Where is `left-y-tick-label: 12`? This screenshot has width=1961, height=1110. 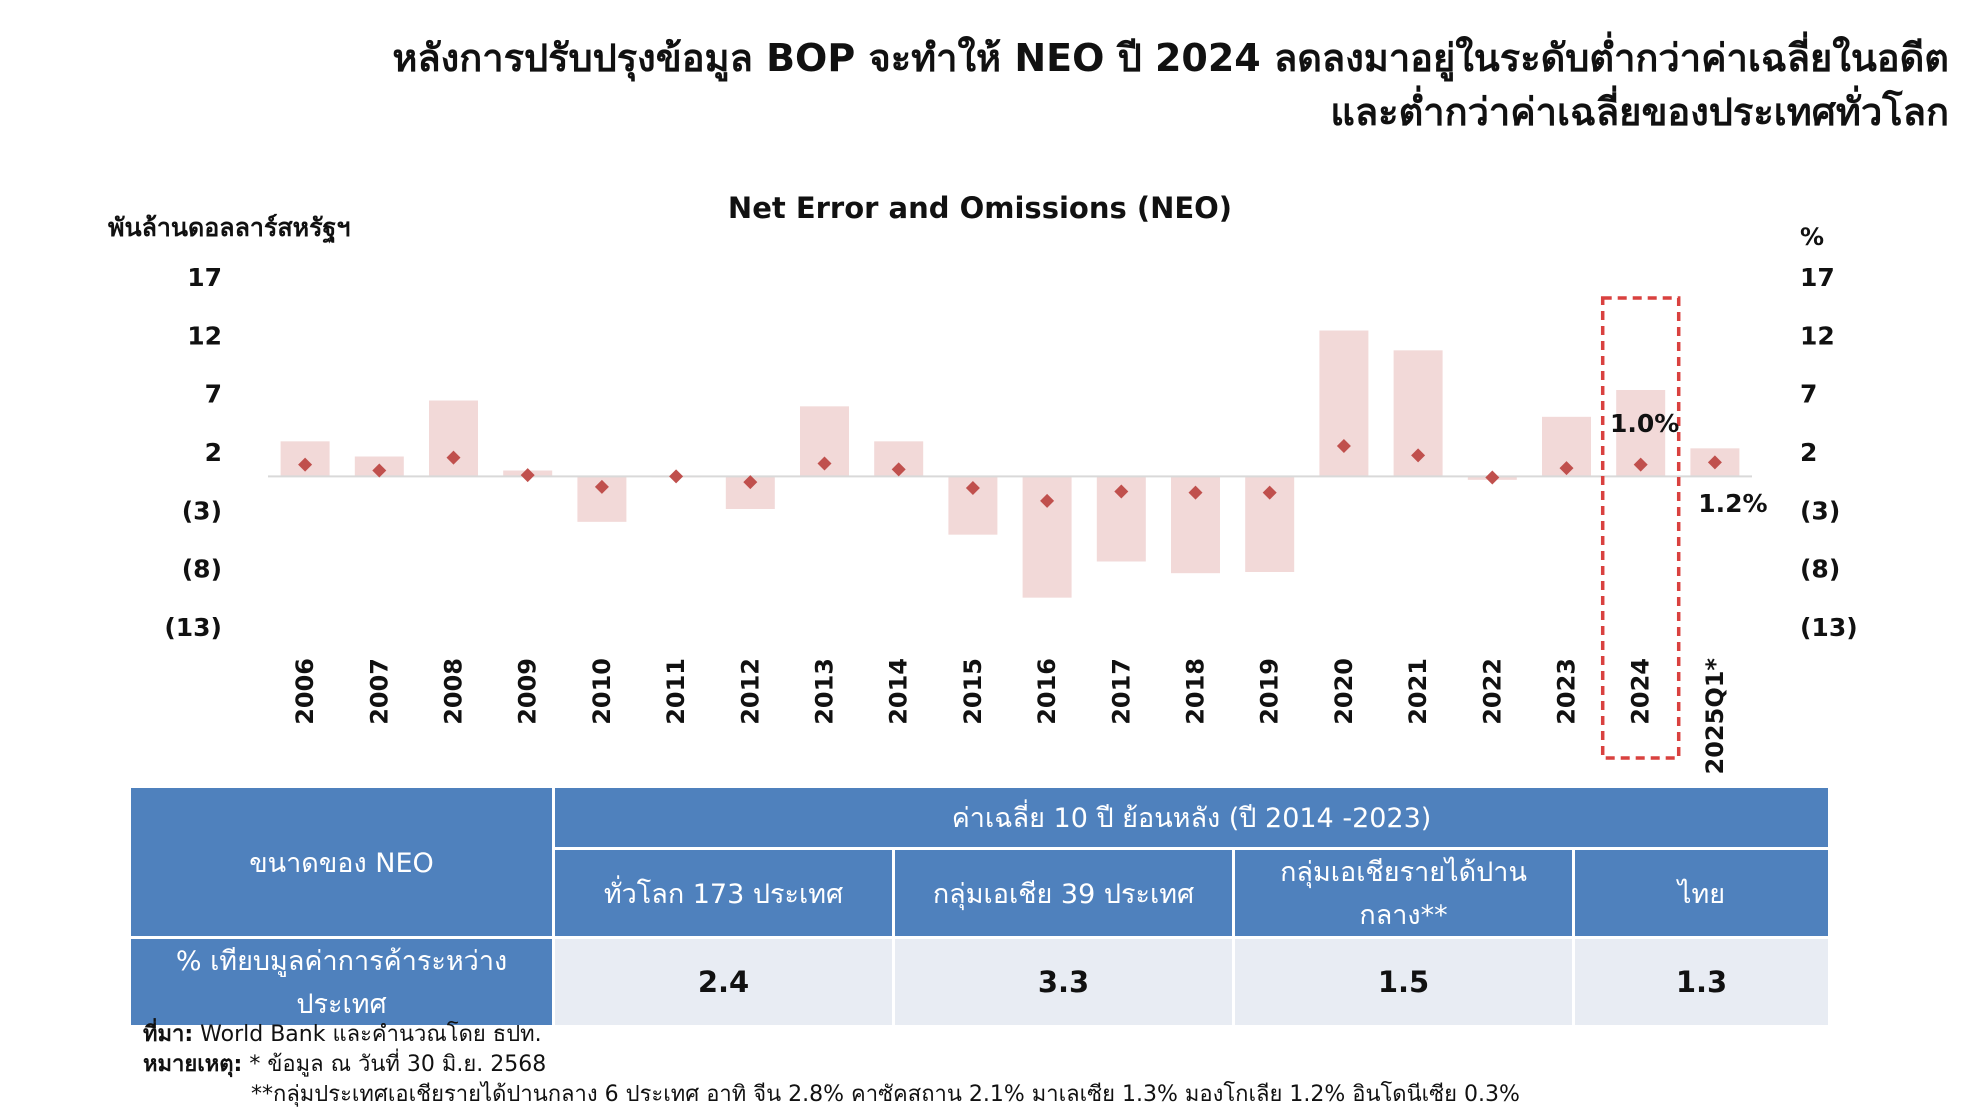
left-y-tick-label: 12 is located at coordinates (204, 335).